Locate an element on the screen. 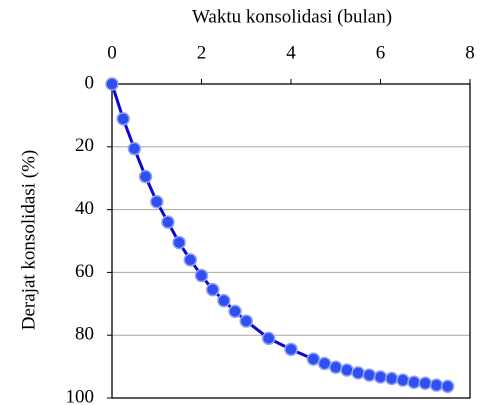 Image resolution: width=481 pixels, height=405 pixels. x-tick-label: 0 is located at coordinates (112, 52).